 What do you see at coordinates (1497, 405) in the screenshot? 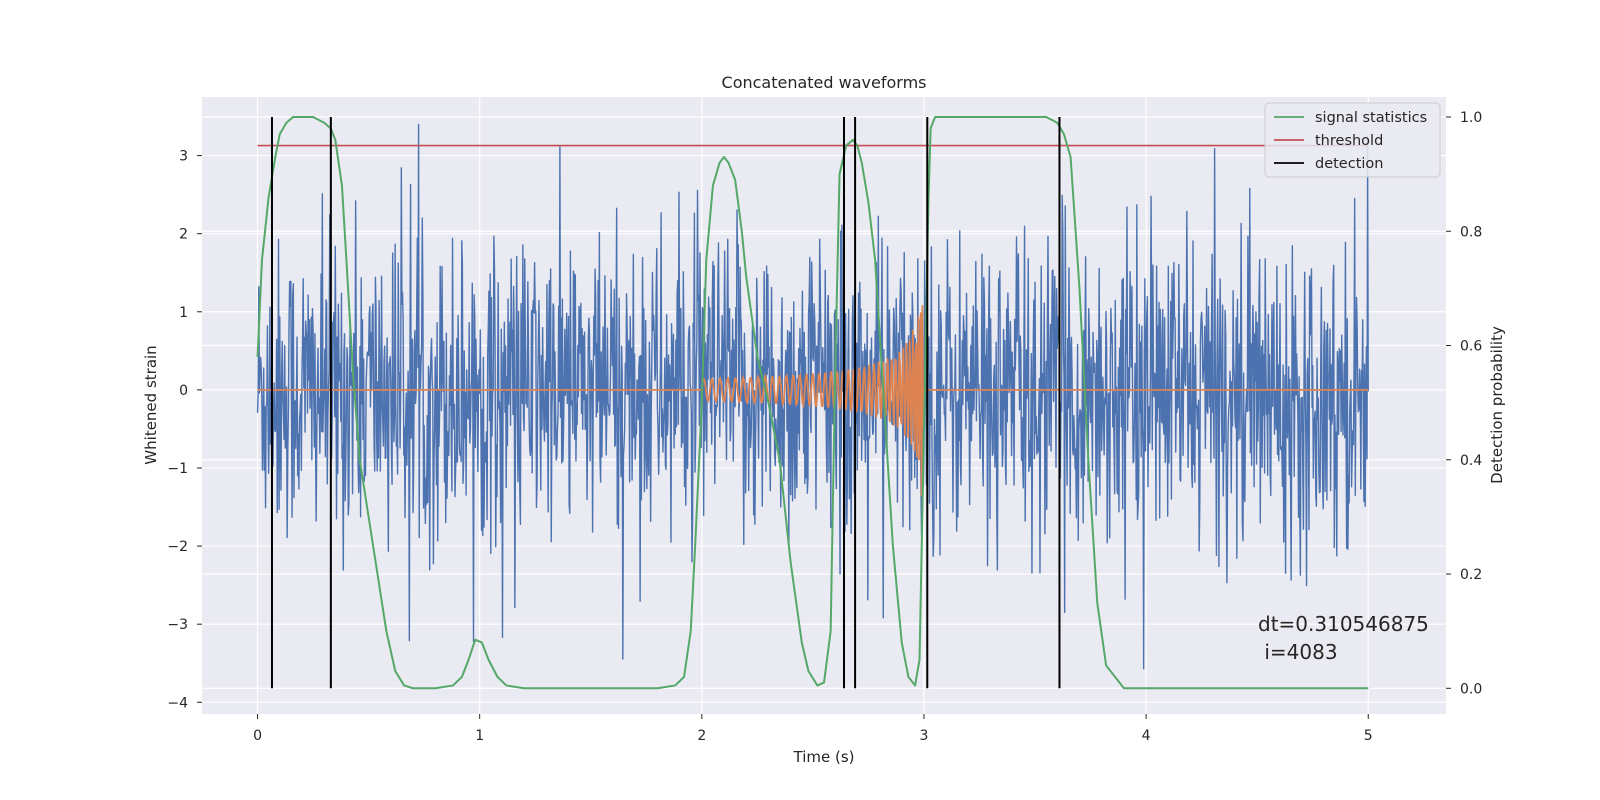
I see `y2-axis-label: Detection probability` at bounding box center [1497, 405].